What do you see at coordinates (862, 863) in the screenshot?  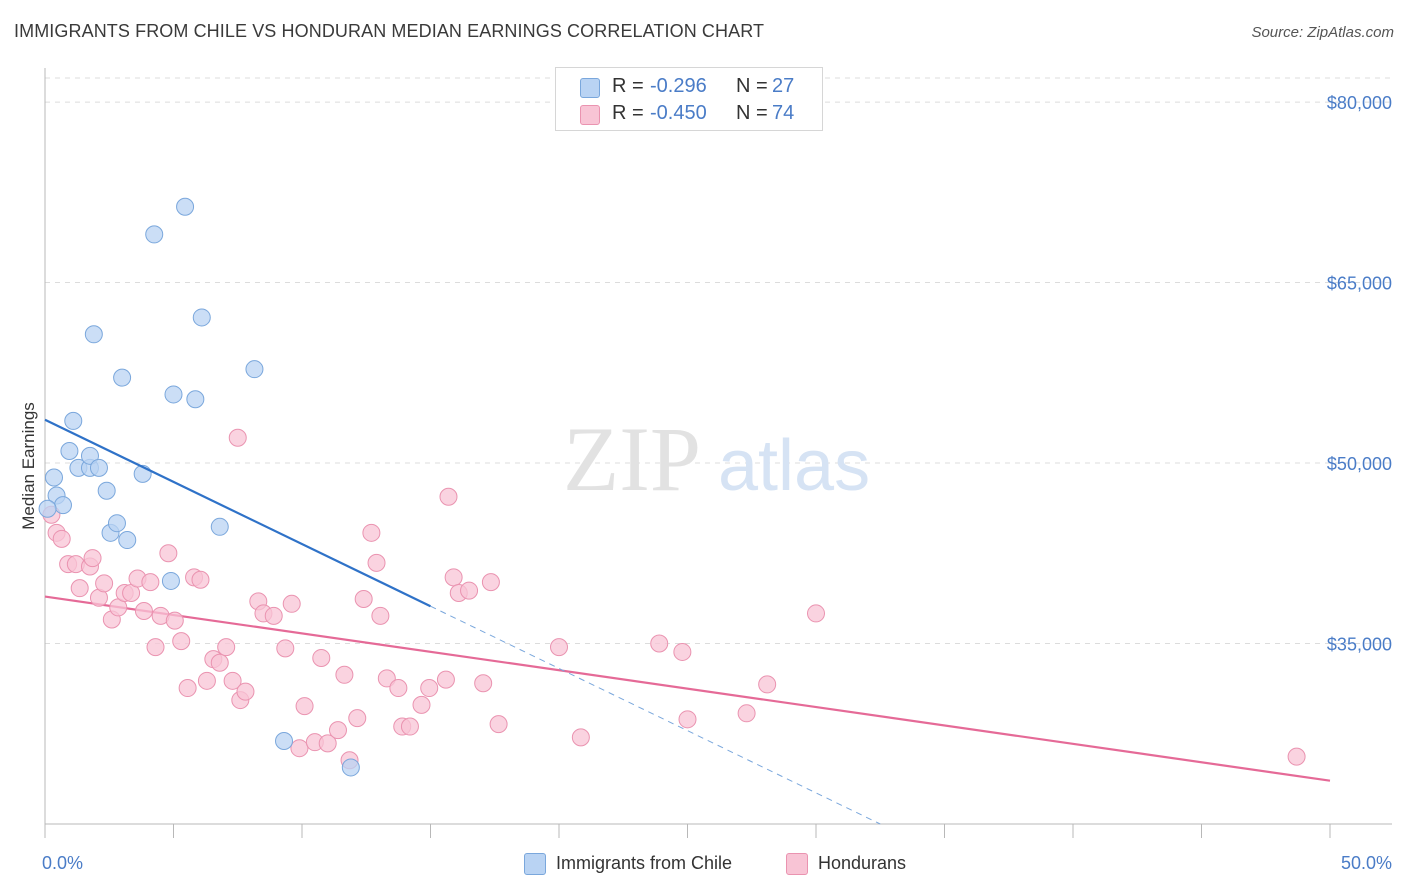 I see `bottom-legend-label-hondurans: Hondurans` at bounding box center [862, 863].